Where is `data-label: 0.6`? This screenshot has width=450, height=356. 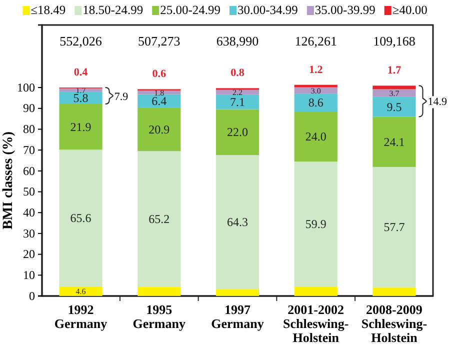
data-label: 0.6 is located at coordinates (159, 74).